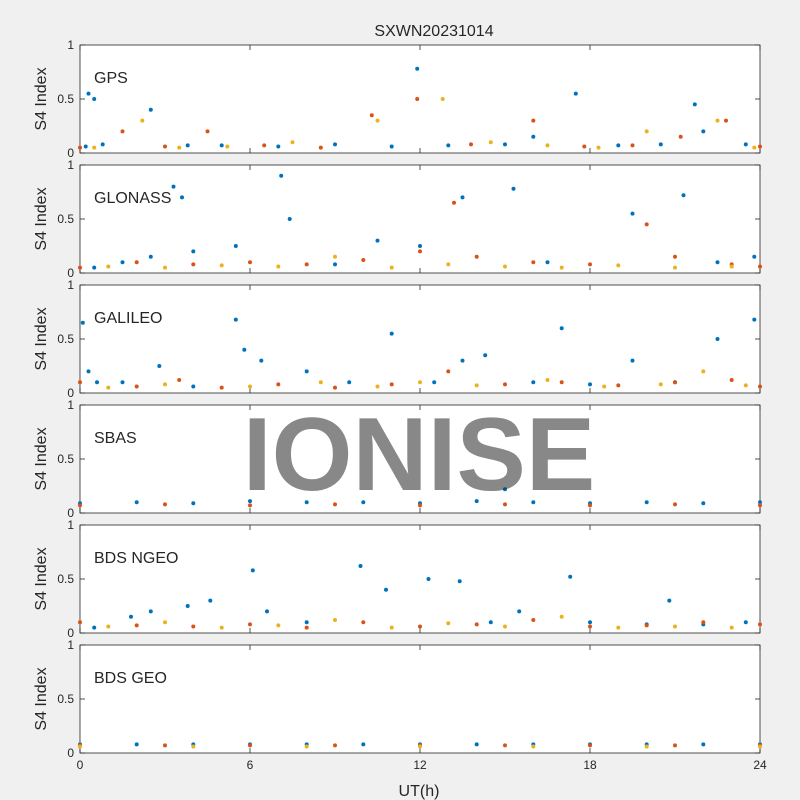 Image resolution: width=800 pixels, height=800 pixels. What do you see at coordinates (397, 579) in the screenshot?
I see `panel-bds-ngeo: 0 0.5 1 S4 Index BDS NGEO` at bounding box center [397, 579].